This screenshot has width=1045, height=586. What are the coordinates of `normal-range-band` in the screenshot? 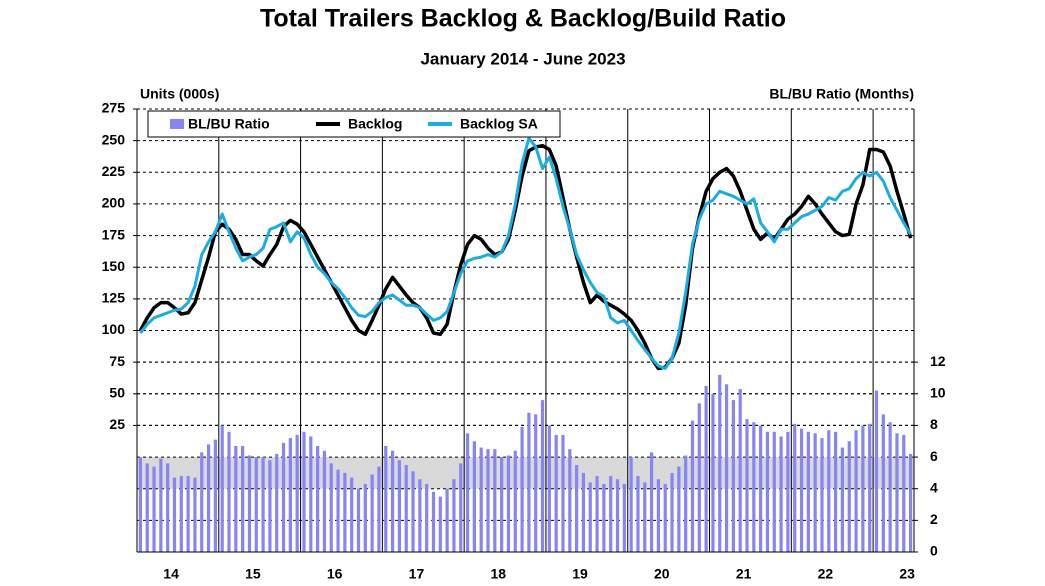 It's located at (525, 473).